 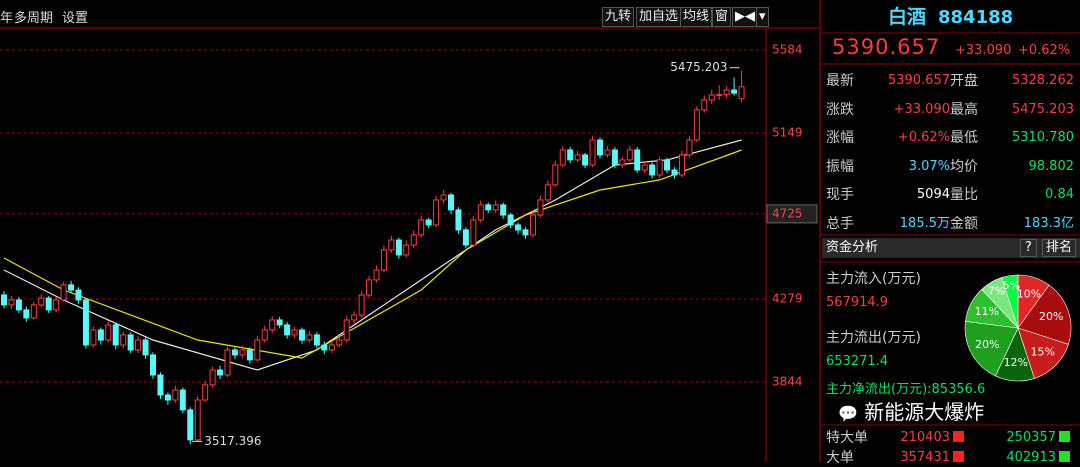 What do you see at coordinates (1059, 194) in the screenshot?
I see `quote-value: 0.84` at bounding box center [1059, 194].